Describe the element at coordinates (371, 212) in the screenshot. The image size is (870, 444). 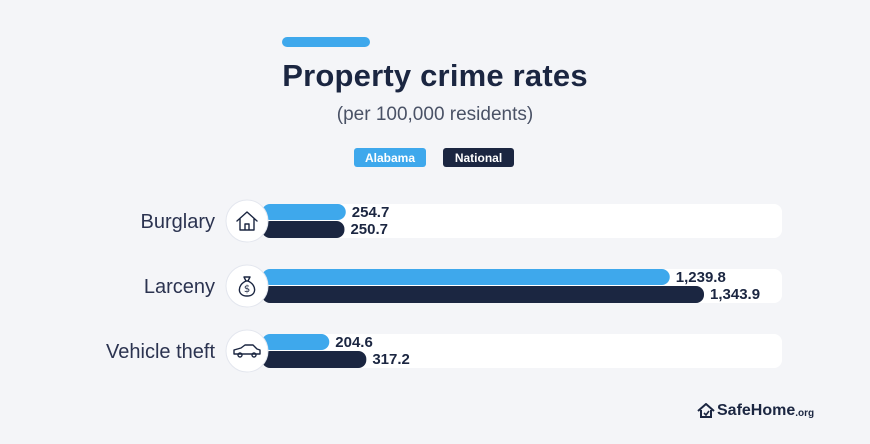
I see `value-label-alabama: 254.7` at that location.